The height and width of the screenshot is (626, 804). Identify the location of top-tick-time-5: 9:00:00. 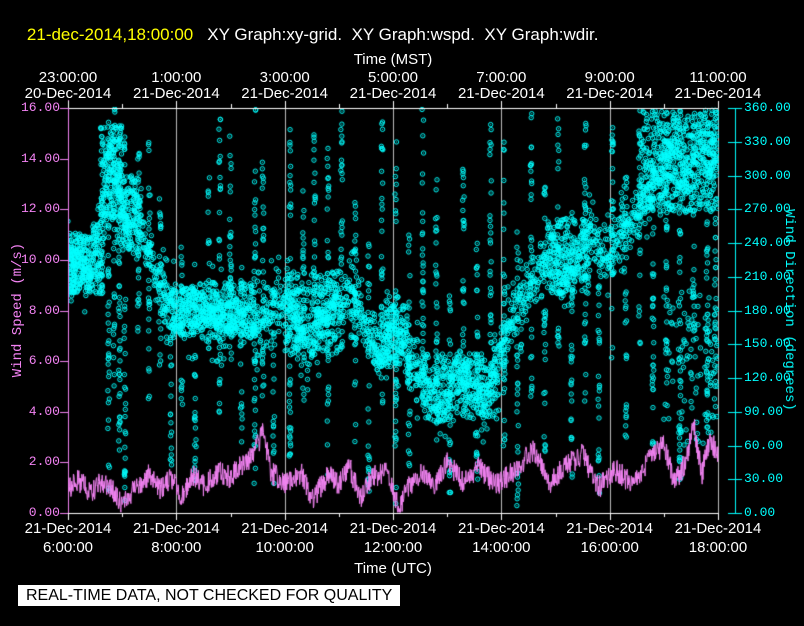
(609, 77).